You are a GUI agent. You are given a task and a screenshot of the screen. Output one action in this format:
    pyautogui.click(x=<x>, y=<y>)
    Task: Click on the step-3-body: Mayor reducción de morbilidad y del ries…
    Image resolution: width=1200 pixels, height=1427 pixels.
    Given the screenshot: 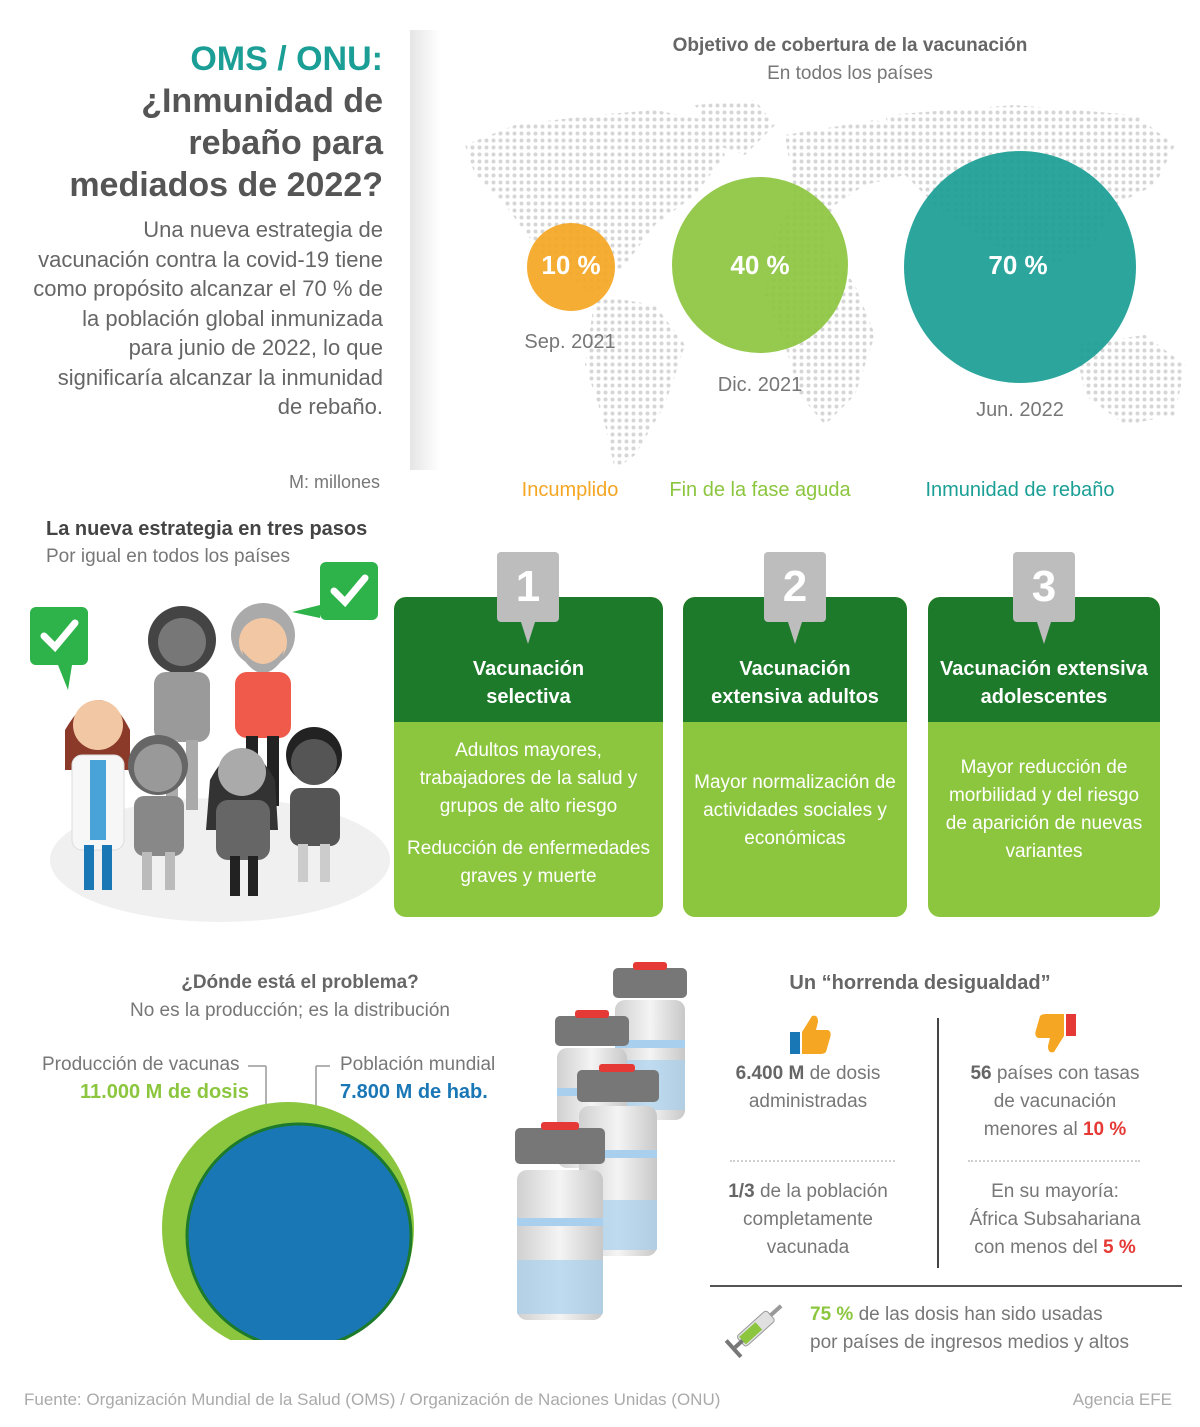 What is the action you would take?
    pyautogui.click(x=1044, y=809)
    